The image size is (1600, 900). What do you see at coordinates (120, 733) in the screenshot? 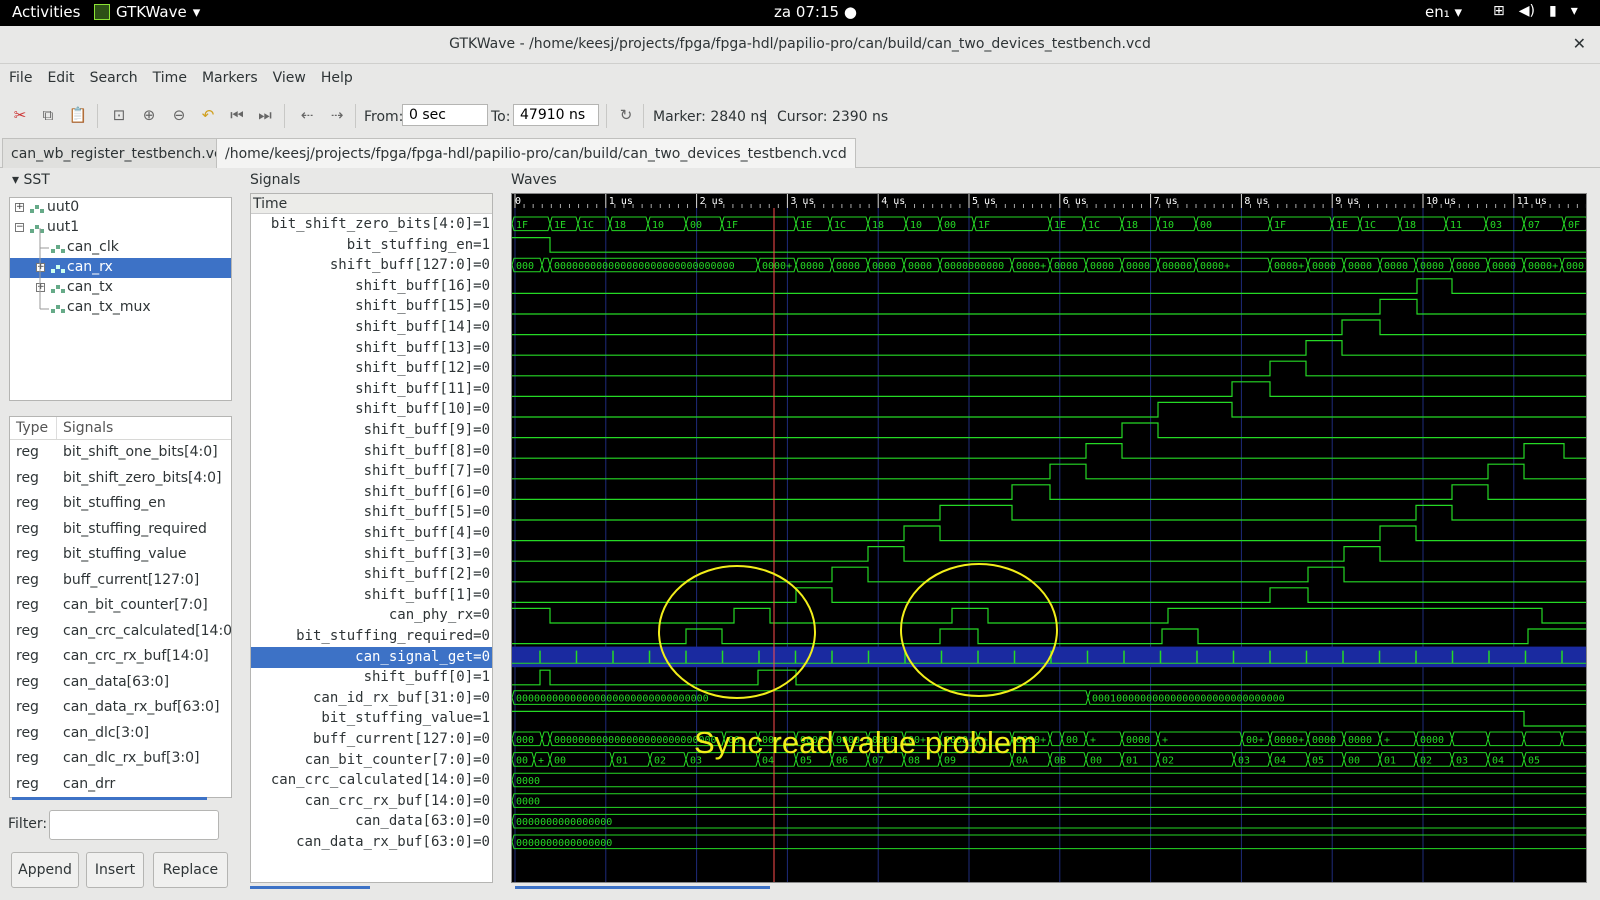
I see `table-row: reg can_dlc[3:0]` at bounding box center [120, 733].